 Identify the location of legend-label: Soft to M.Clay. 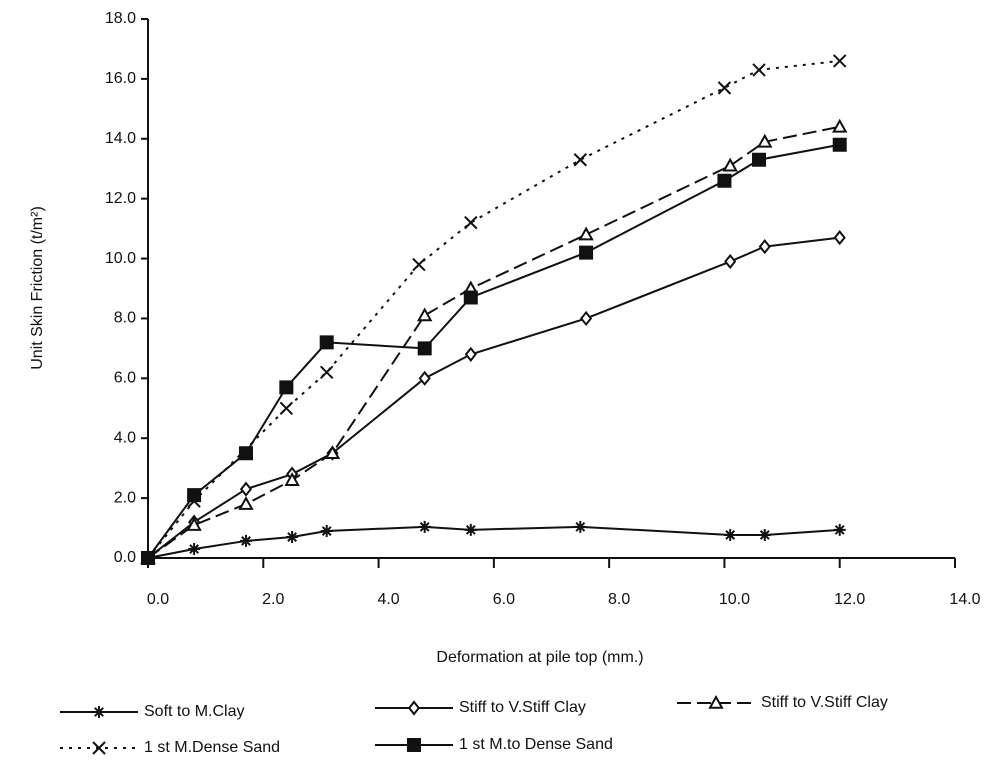
(194, 711).